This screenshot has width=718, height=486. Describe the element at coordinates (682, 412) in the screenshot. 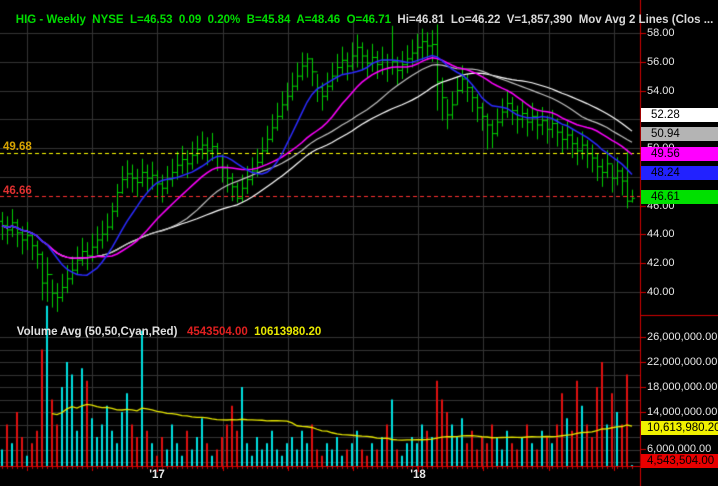

I see `volume-axis-label: 14,000,000.00` at that location.